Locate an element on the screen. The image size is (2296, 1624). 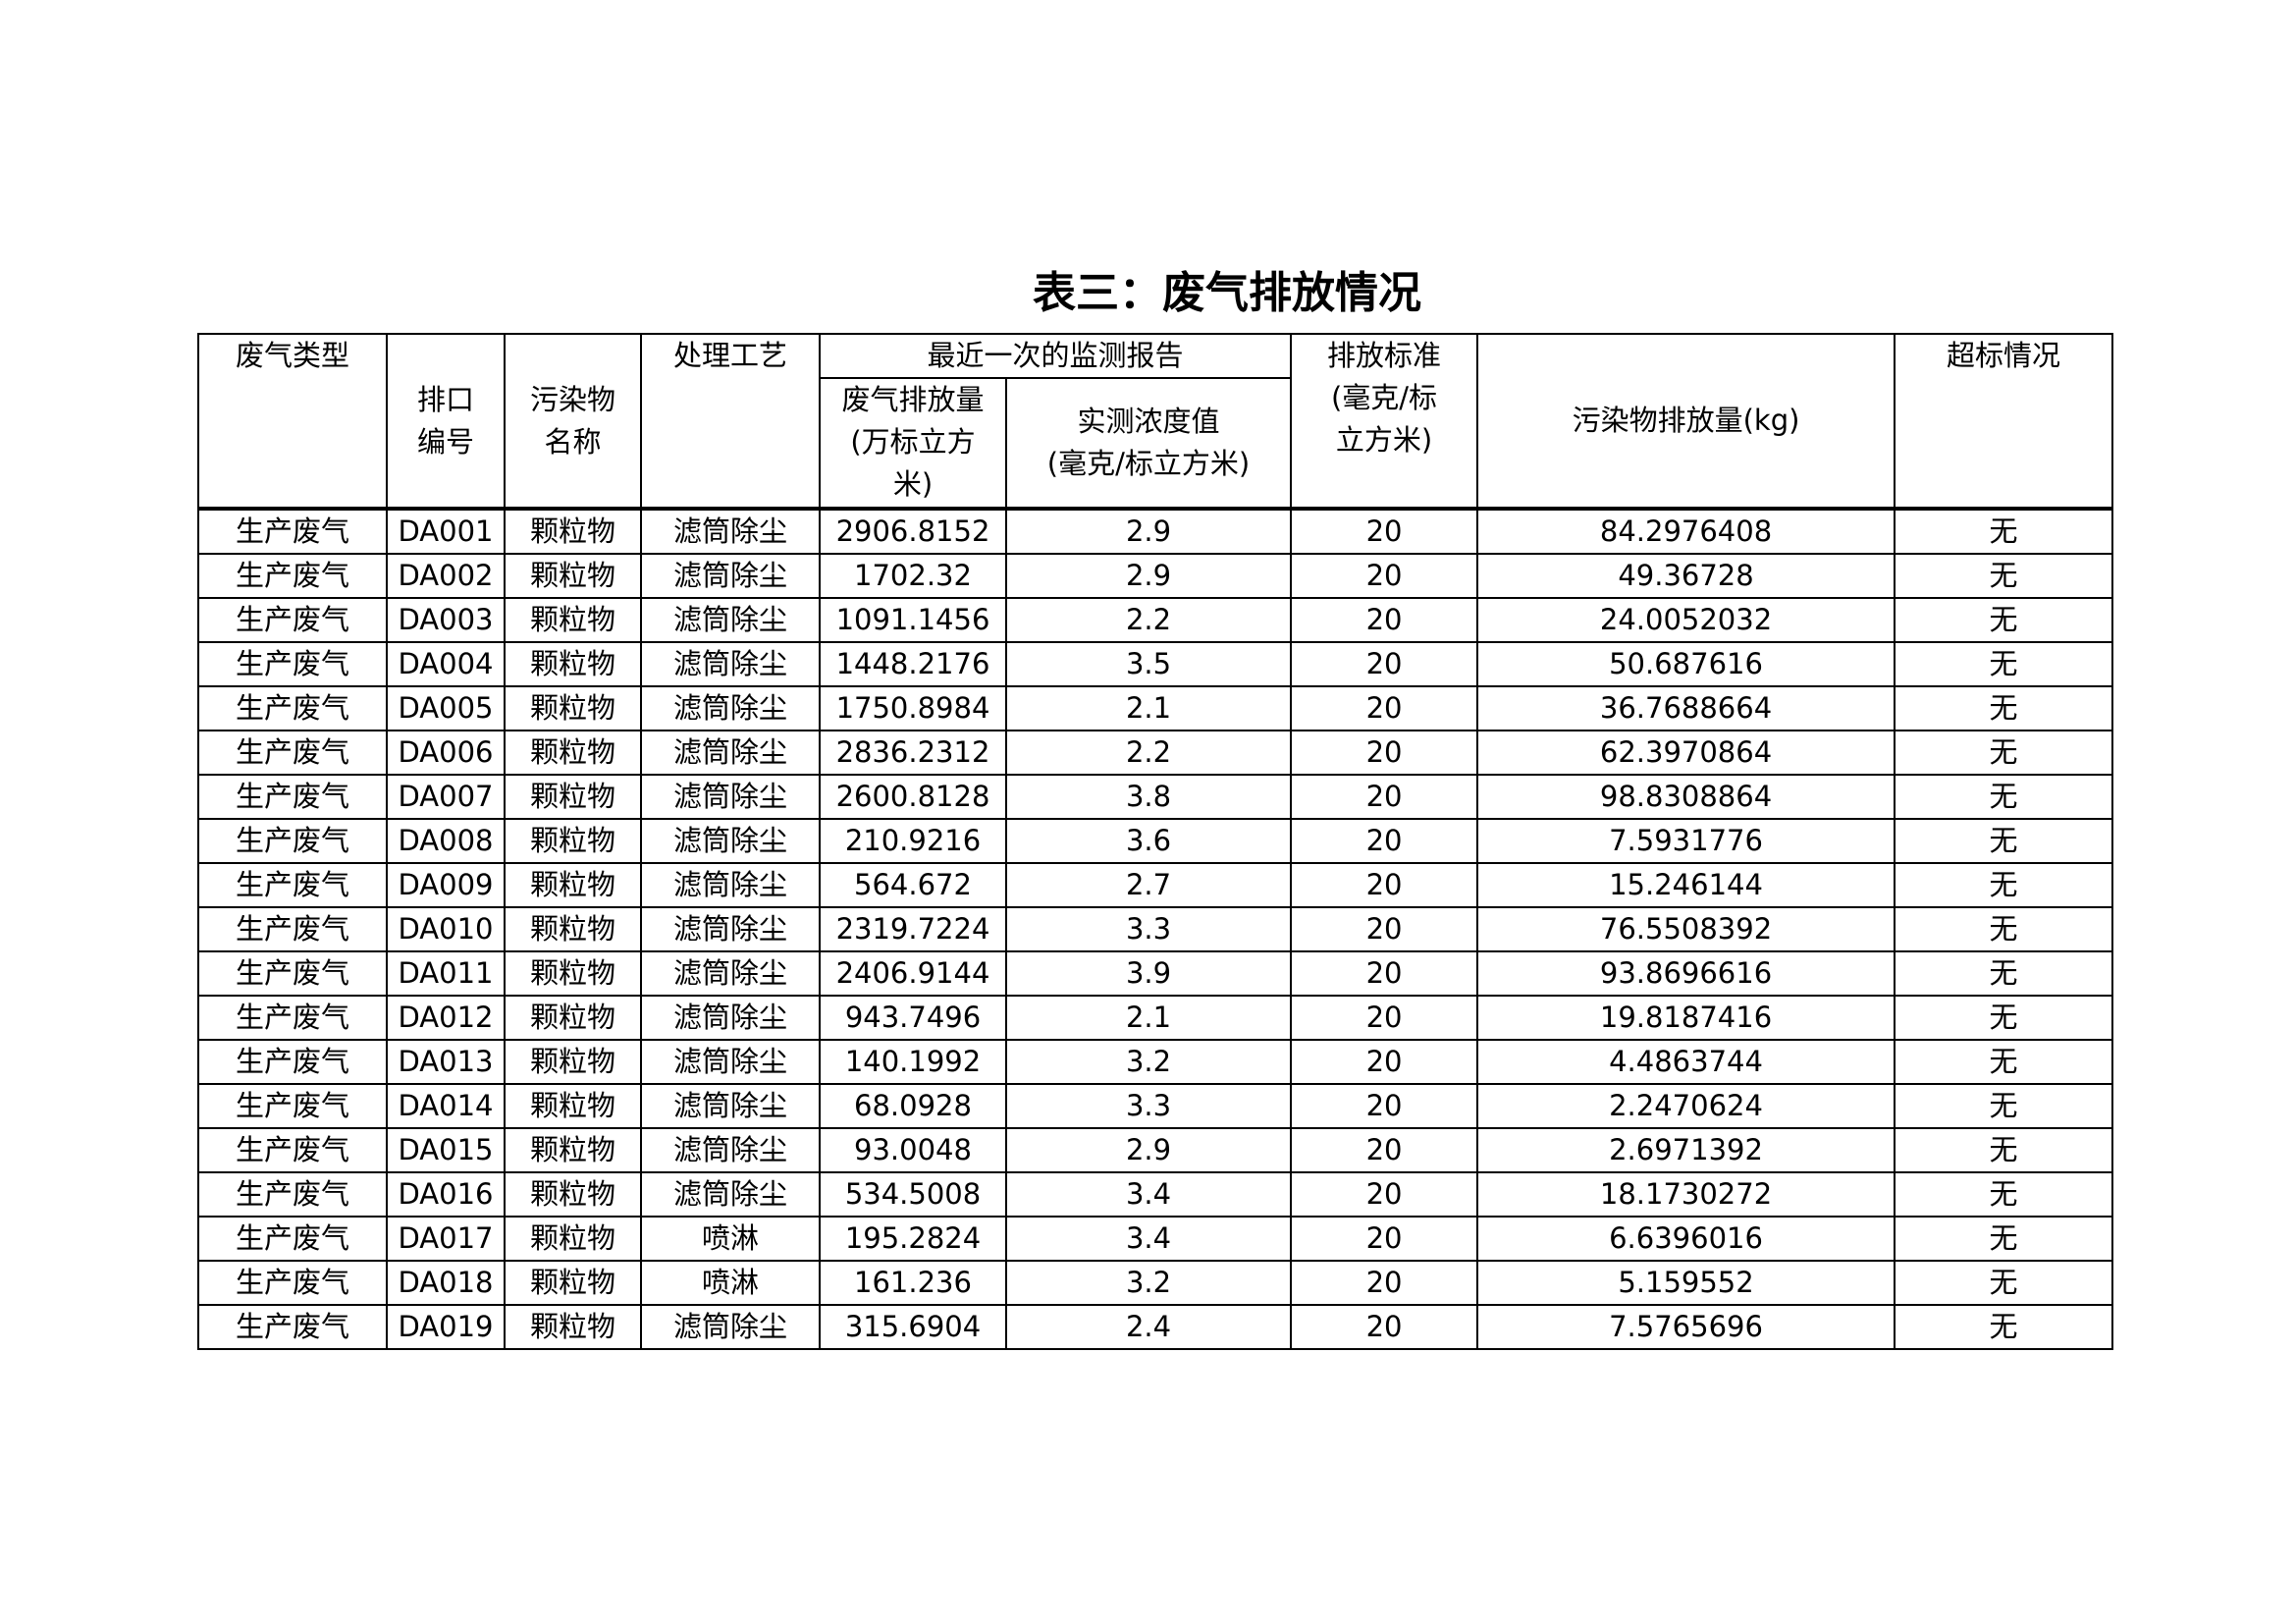
cell-outlet-id: DA003 is located at coordinates (446, 620).